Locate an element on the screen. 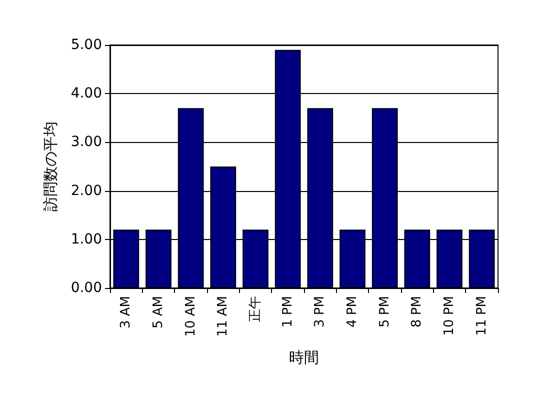 This screenshot has width=548, height=398. x-tick-label: 10 AM is located at coordinates (190, 316).